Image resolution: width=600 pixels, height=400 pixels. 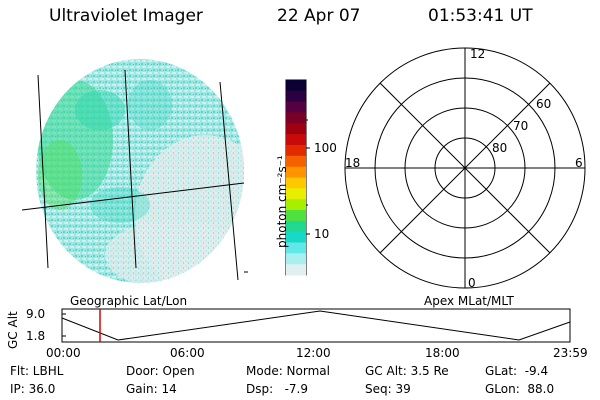 What do you see at coordinates (33, 389) in the screenshot?
I see `ip-status: IP: 36.0` at bounding box center [33, 389].